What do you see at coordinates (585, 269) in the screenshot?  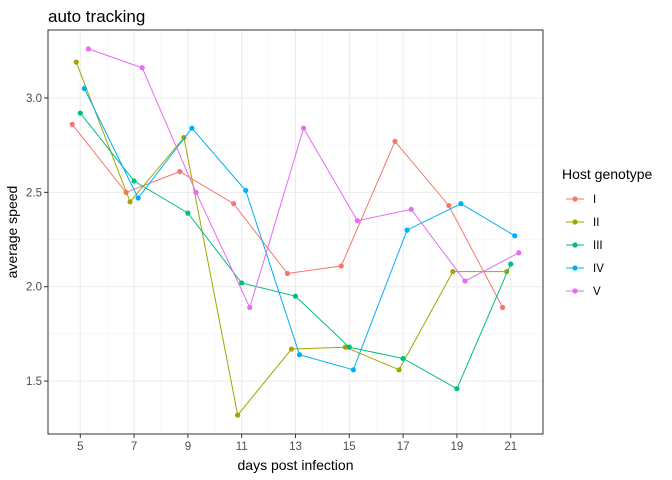 I see `legend-item-IV: IV` at bounding box center [585, 269].